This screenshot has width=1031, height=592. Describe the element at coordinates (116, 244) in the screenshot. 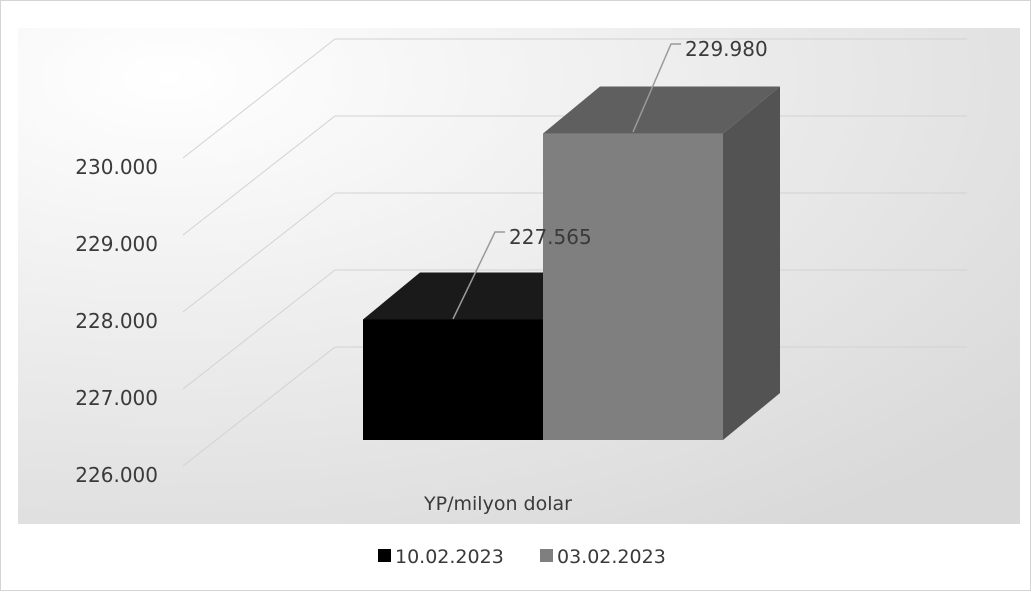

I see `y-tick-label: 229.000` at that location.